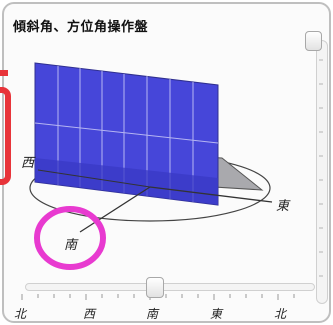 The width and height of the screenshot is (333, 325). Describe the element at coordinates (279, 314) in the screenshot. I see `azimuth-label-north-right: 北` at that location.